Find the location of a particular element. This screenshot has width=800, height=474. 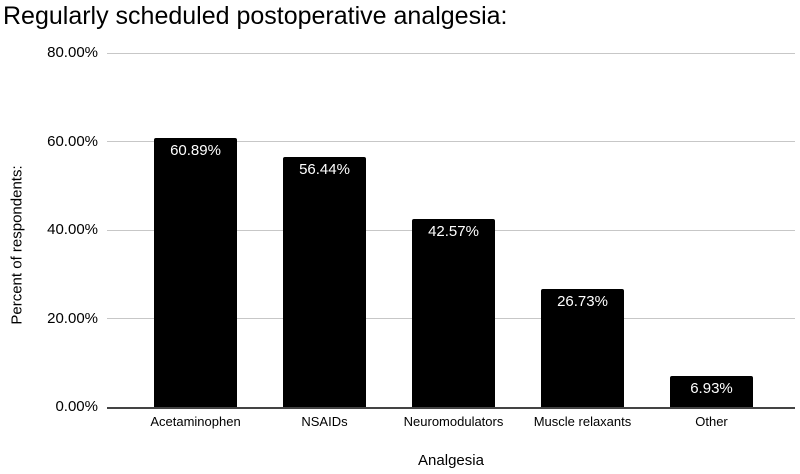

bar-other: 6.93% is located at coordinates (711, 391).